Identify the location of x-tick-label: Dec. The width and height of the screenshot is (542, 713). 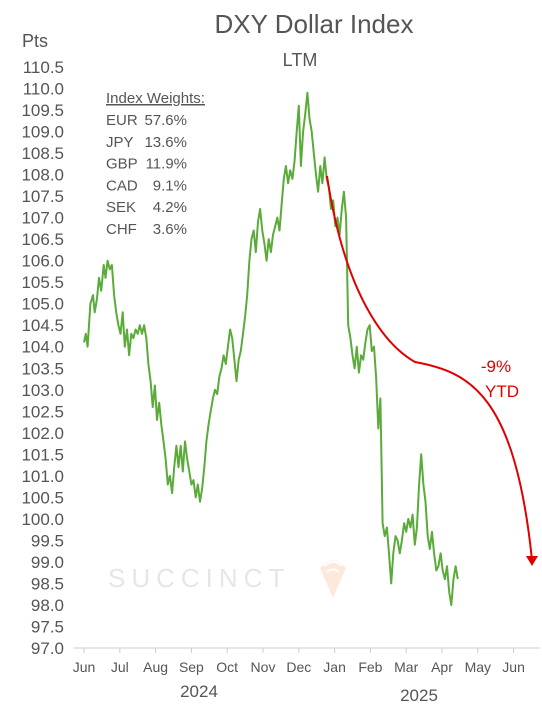
(298, 667).